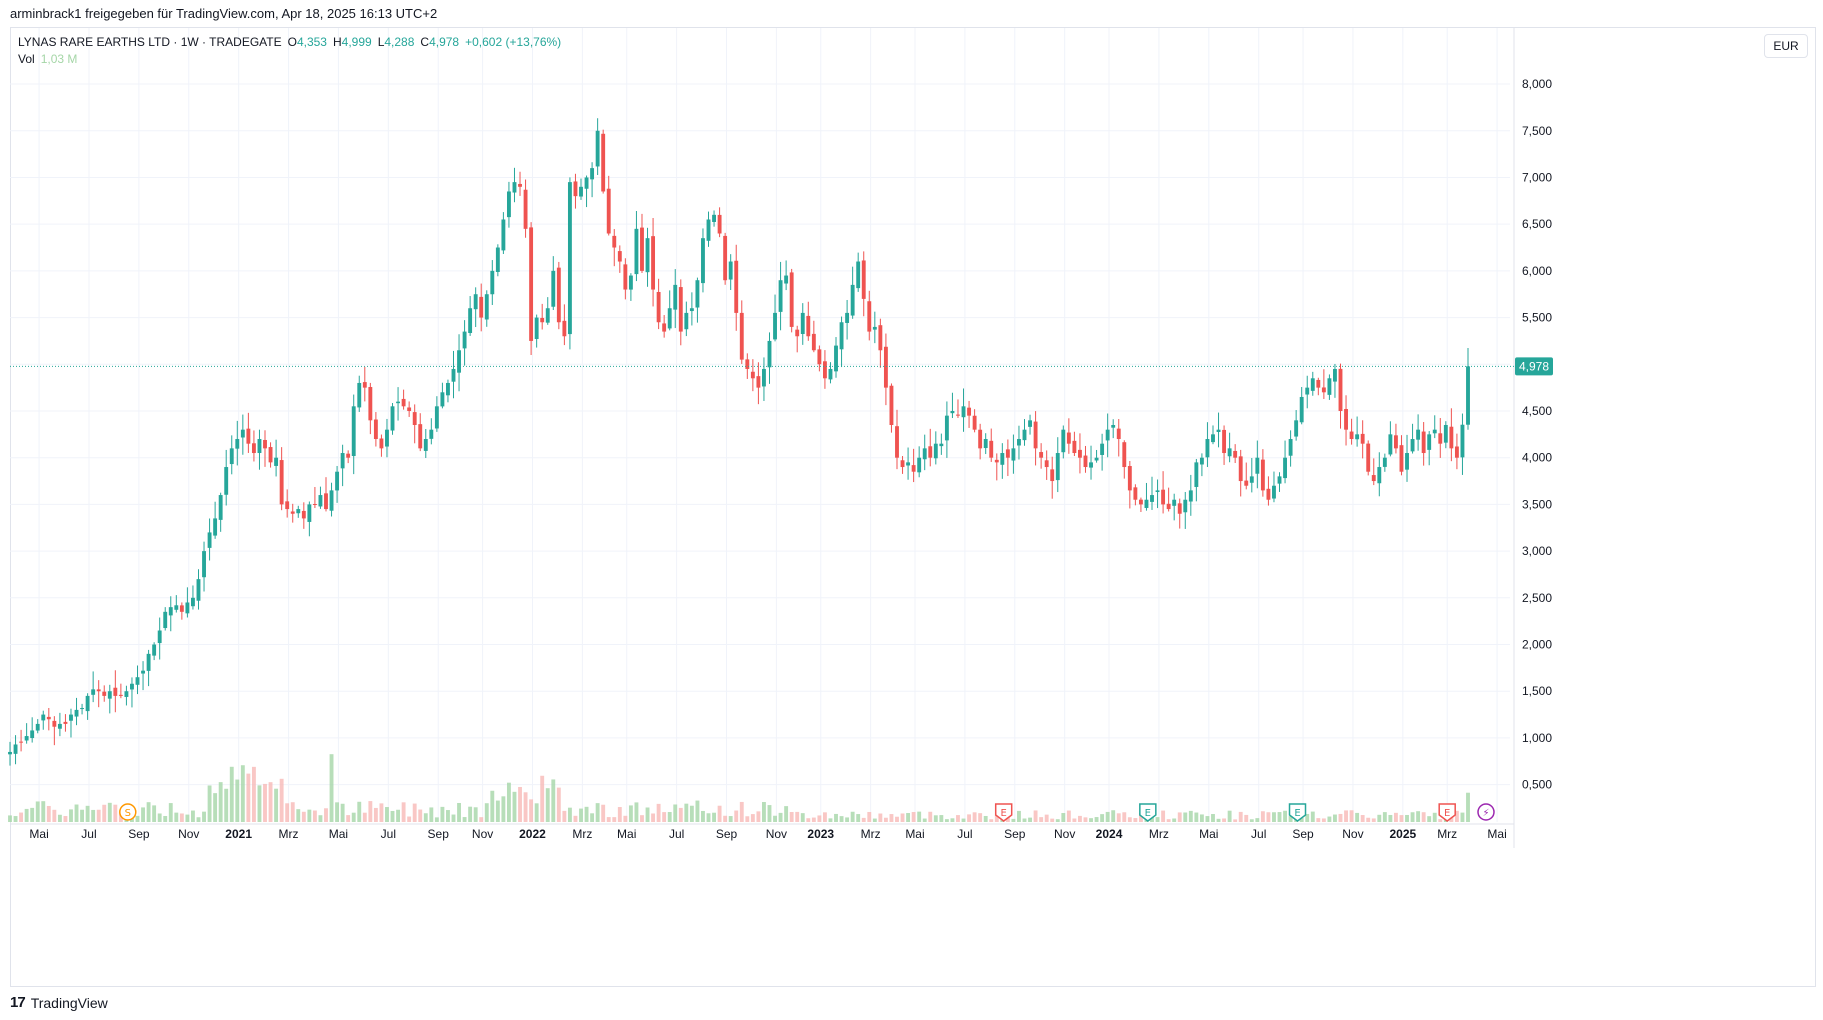 Image resolution: width=1823 pixels, height=1020 pixels. Describe the element at coordinates (1159, 834) in the screenshot. I see `x-tick-label: Mrz` at that location.